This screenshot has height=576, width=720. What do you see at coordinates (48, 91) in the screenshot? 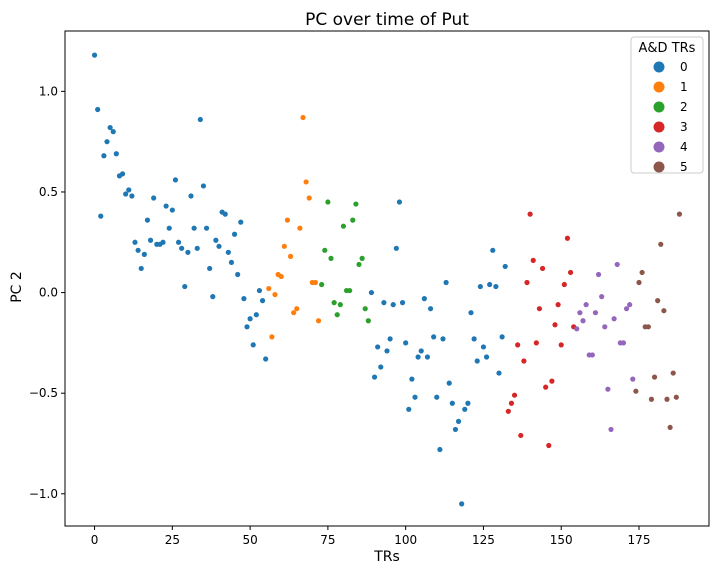
I see `y-tick-label: 1.0` at bounding box center [48, 91].